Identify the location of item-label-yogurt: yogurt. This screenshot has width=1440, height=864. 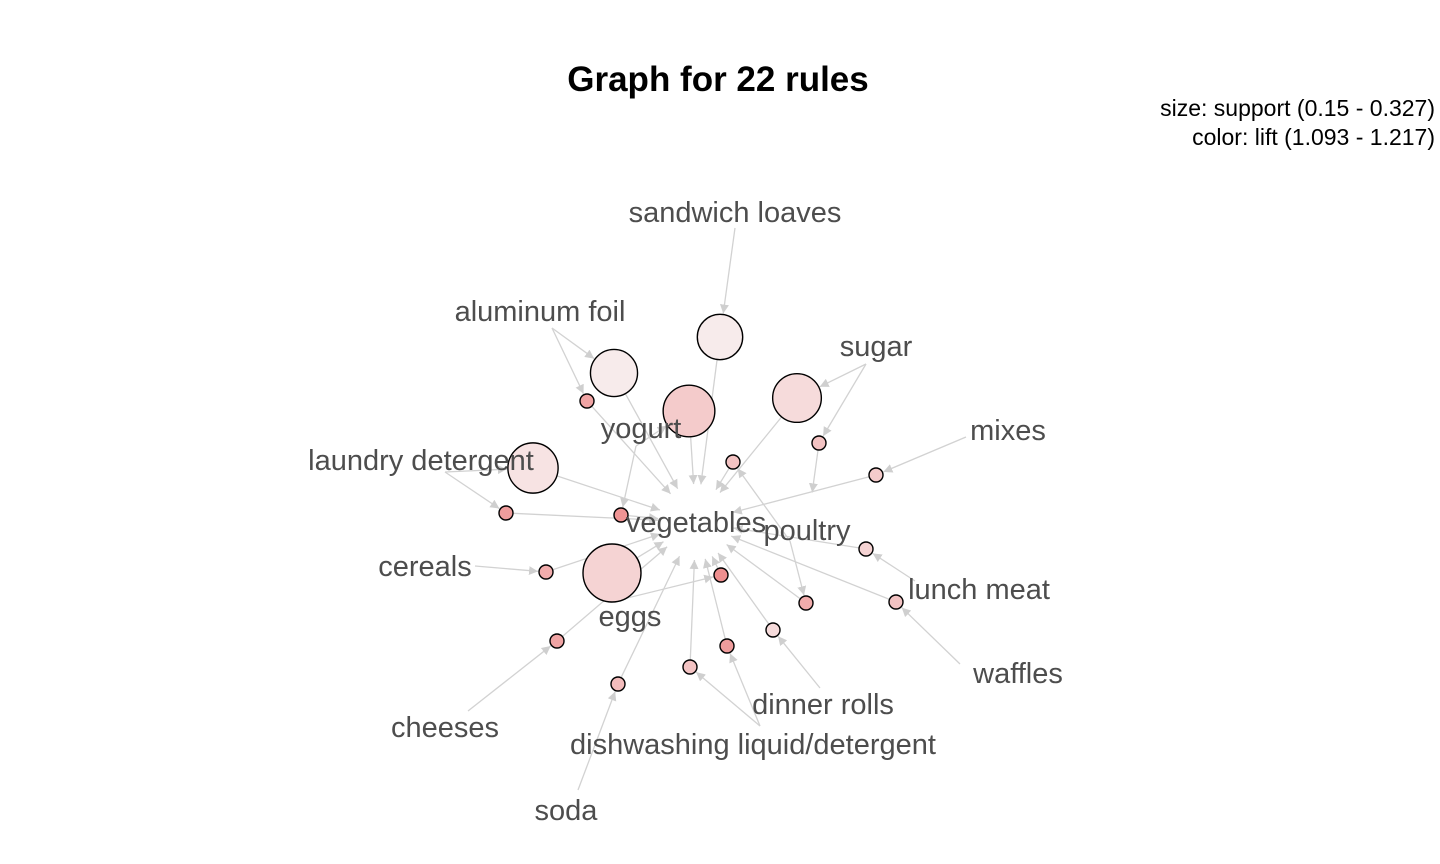
(641, 429).